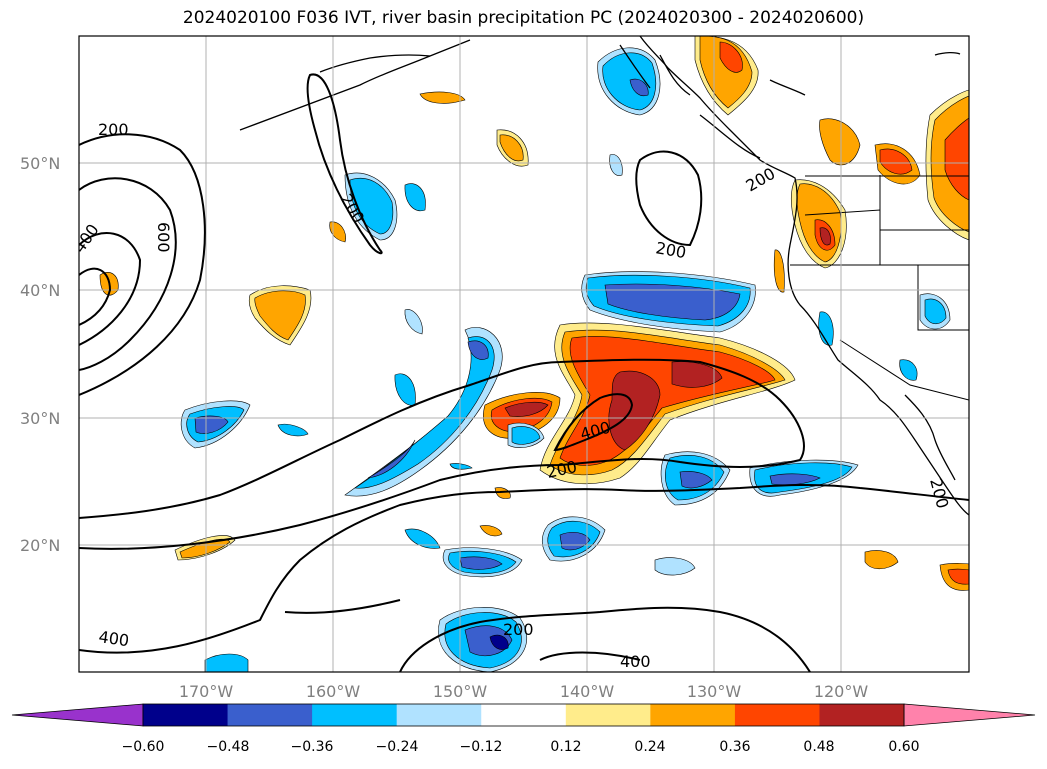 The height and width of the screenshot is (769, 1047). What do you see at coordinates (397, 747) in the screenshot?
I see `colorbar-tick: −0.24` at bounding box center [397, 747].